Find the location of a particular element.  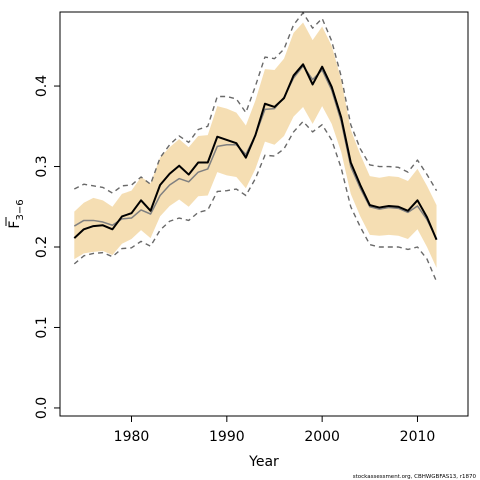

credit-text: stockassessment.org, CBHWGBFAS13, r1870 is located at coordinates (415, 477).